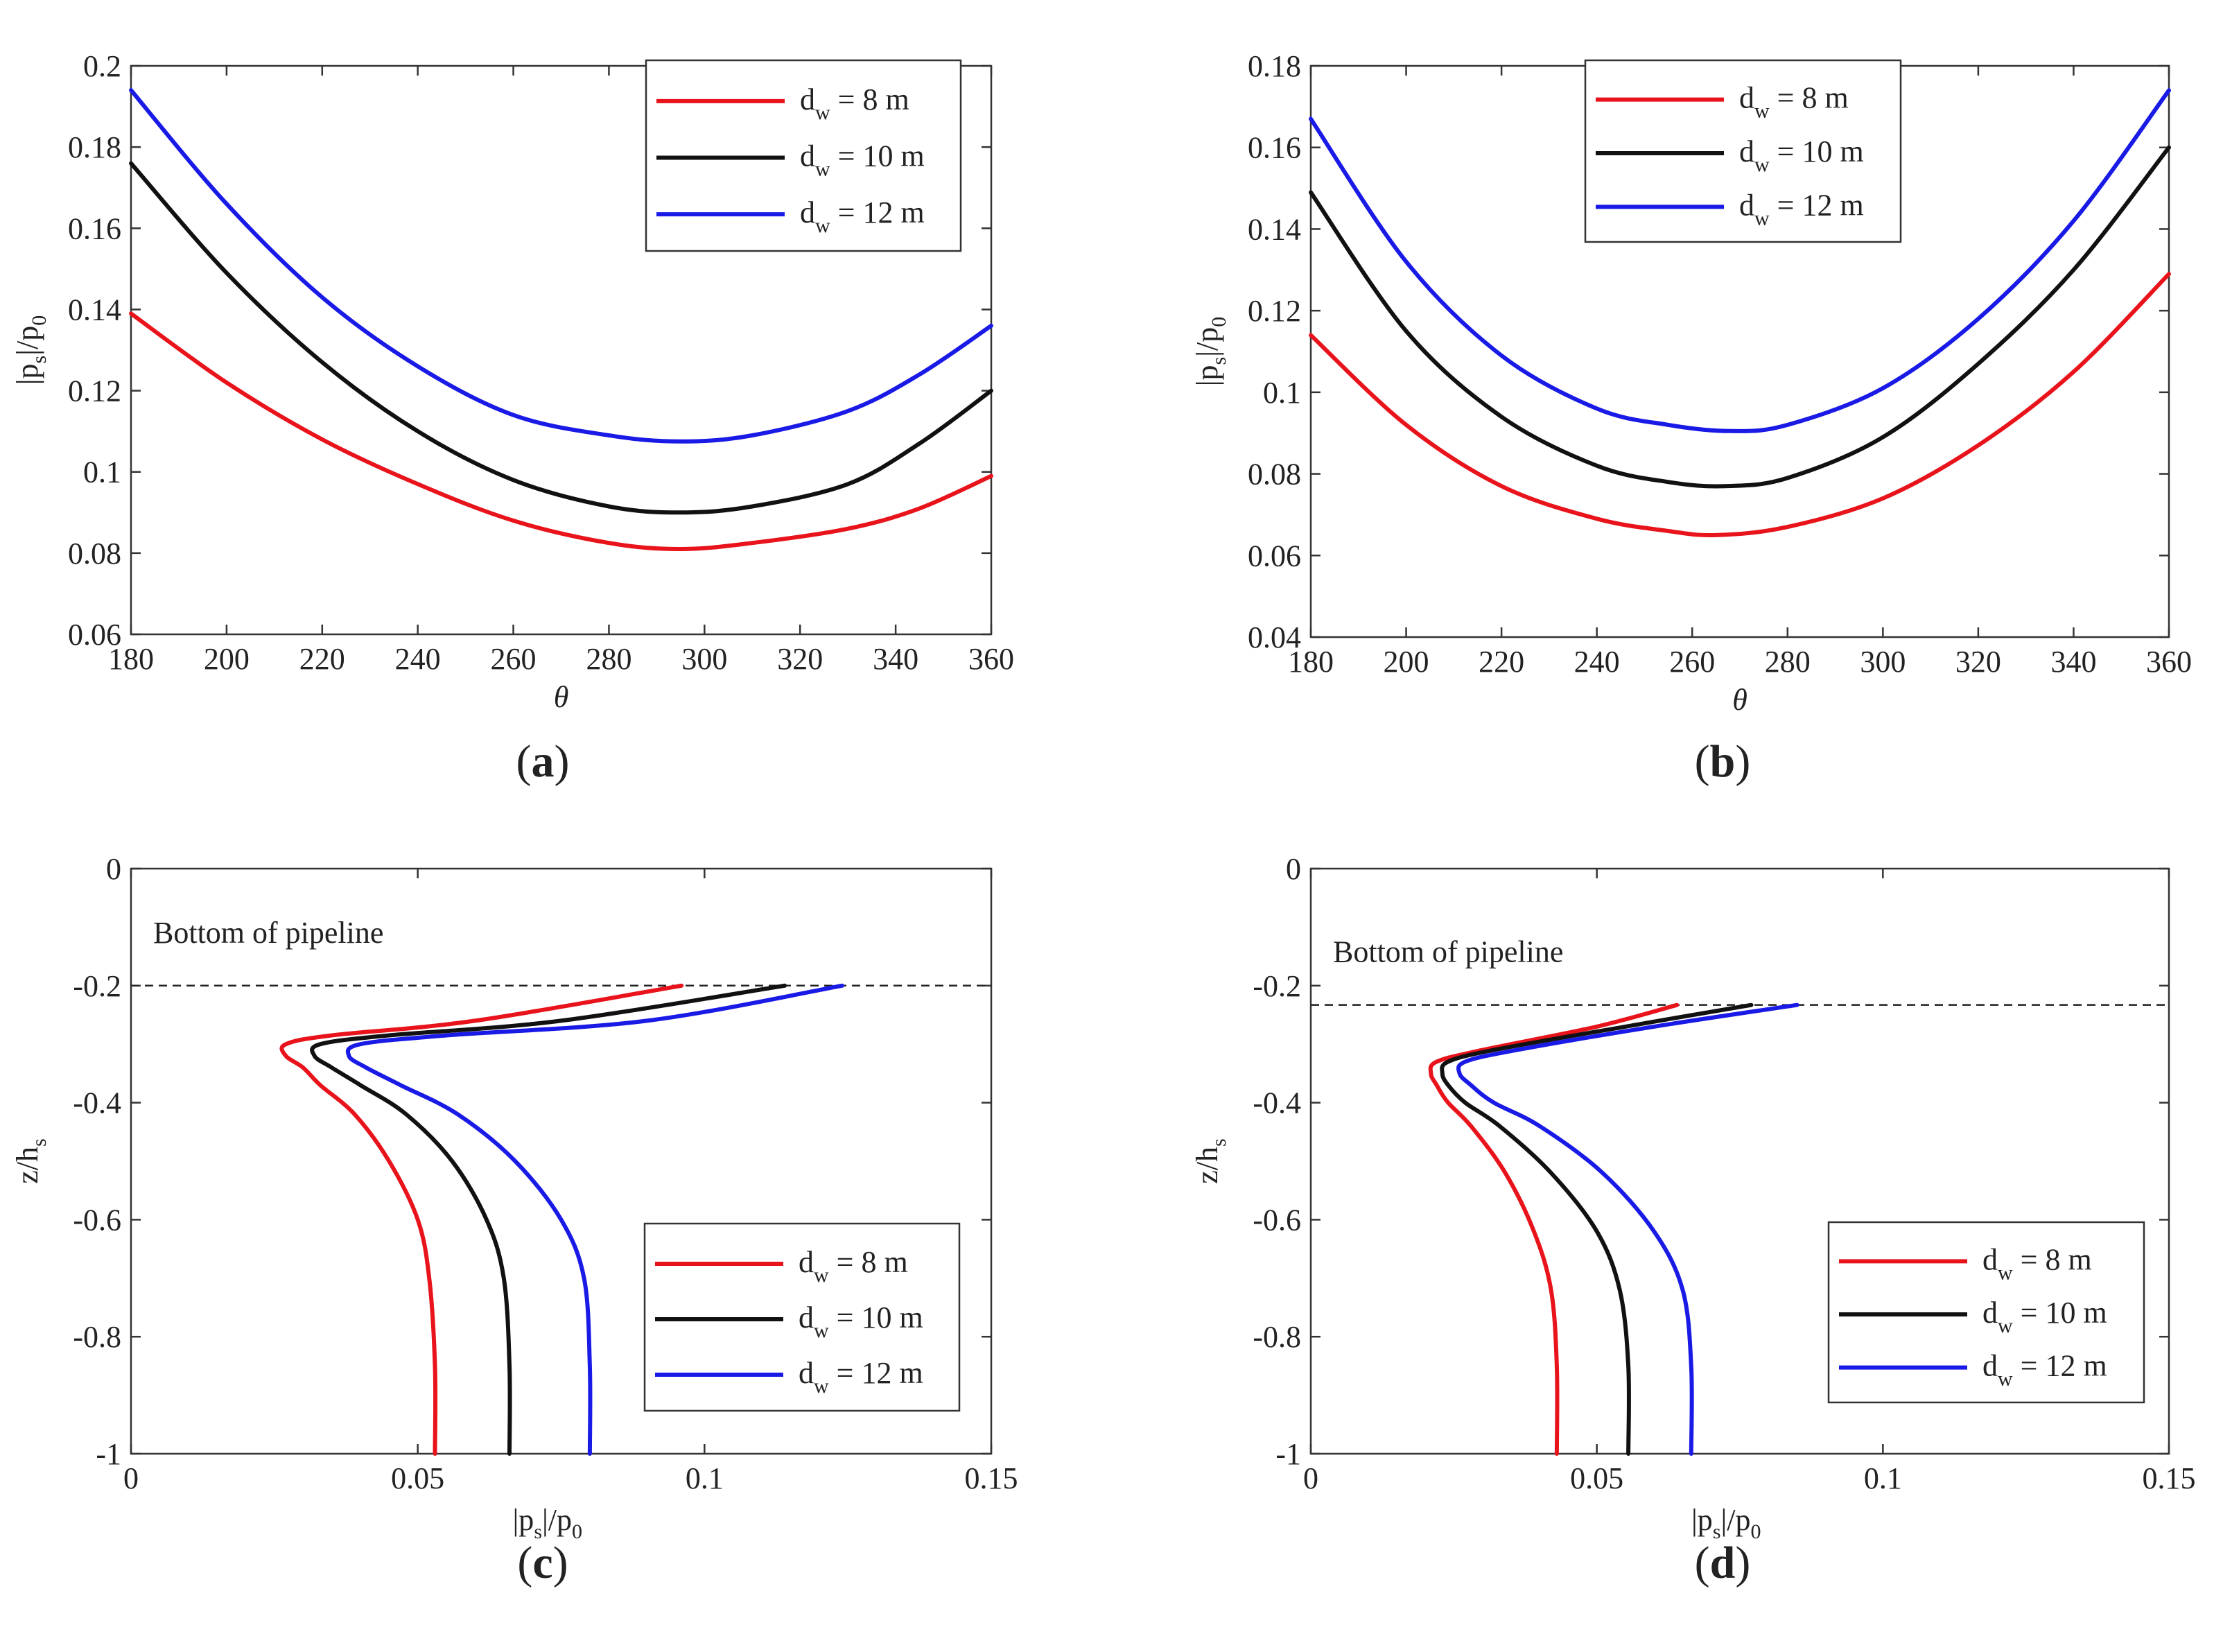 The height and width of the screenshot is (1652, 2214). I want to click on y-tick-label: 0.2, so click(102, 66).